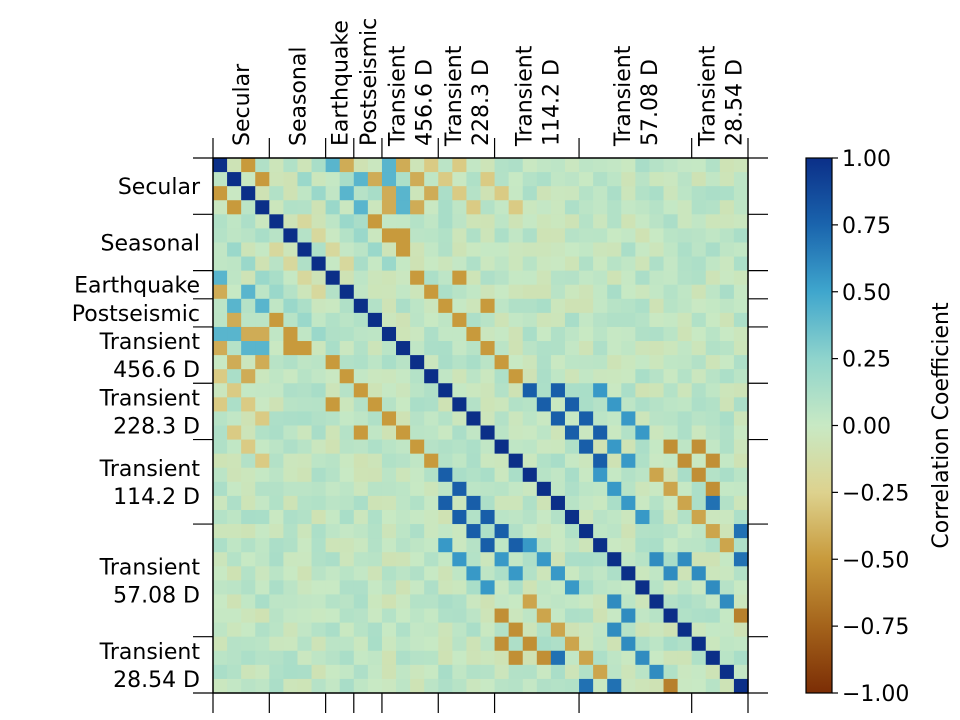 The height and width of the screenshot is (720, 960). I want to click on row-label: 28.54 D, so click(156, 680).